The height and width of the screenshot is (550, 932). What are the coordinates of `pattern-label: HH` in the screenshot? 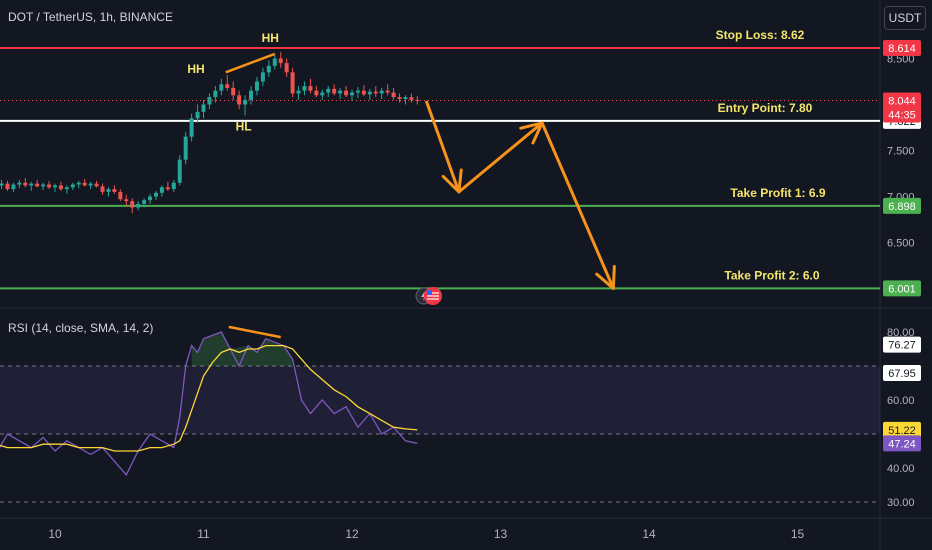 It's located at (195, 69).